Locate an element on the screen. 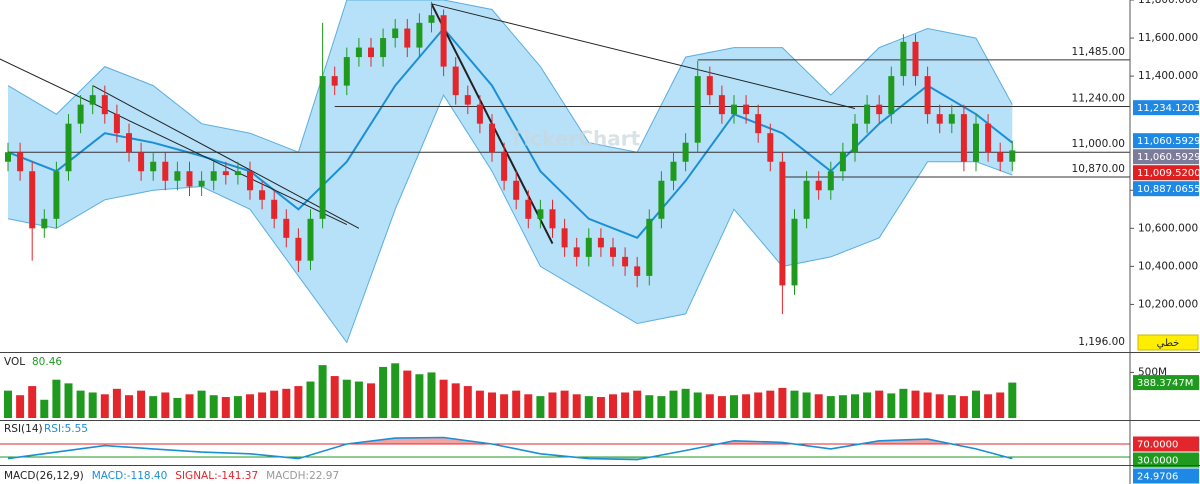 The height and width of the screenshot is (484, 1200). chart-style-button is located at coordinates (1168, 342).